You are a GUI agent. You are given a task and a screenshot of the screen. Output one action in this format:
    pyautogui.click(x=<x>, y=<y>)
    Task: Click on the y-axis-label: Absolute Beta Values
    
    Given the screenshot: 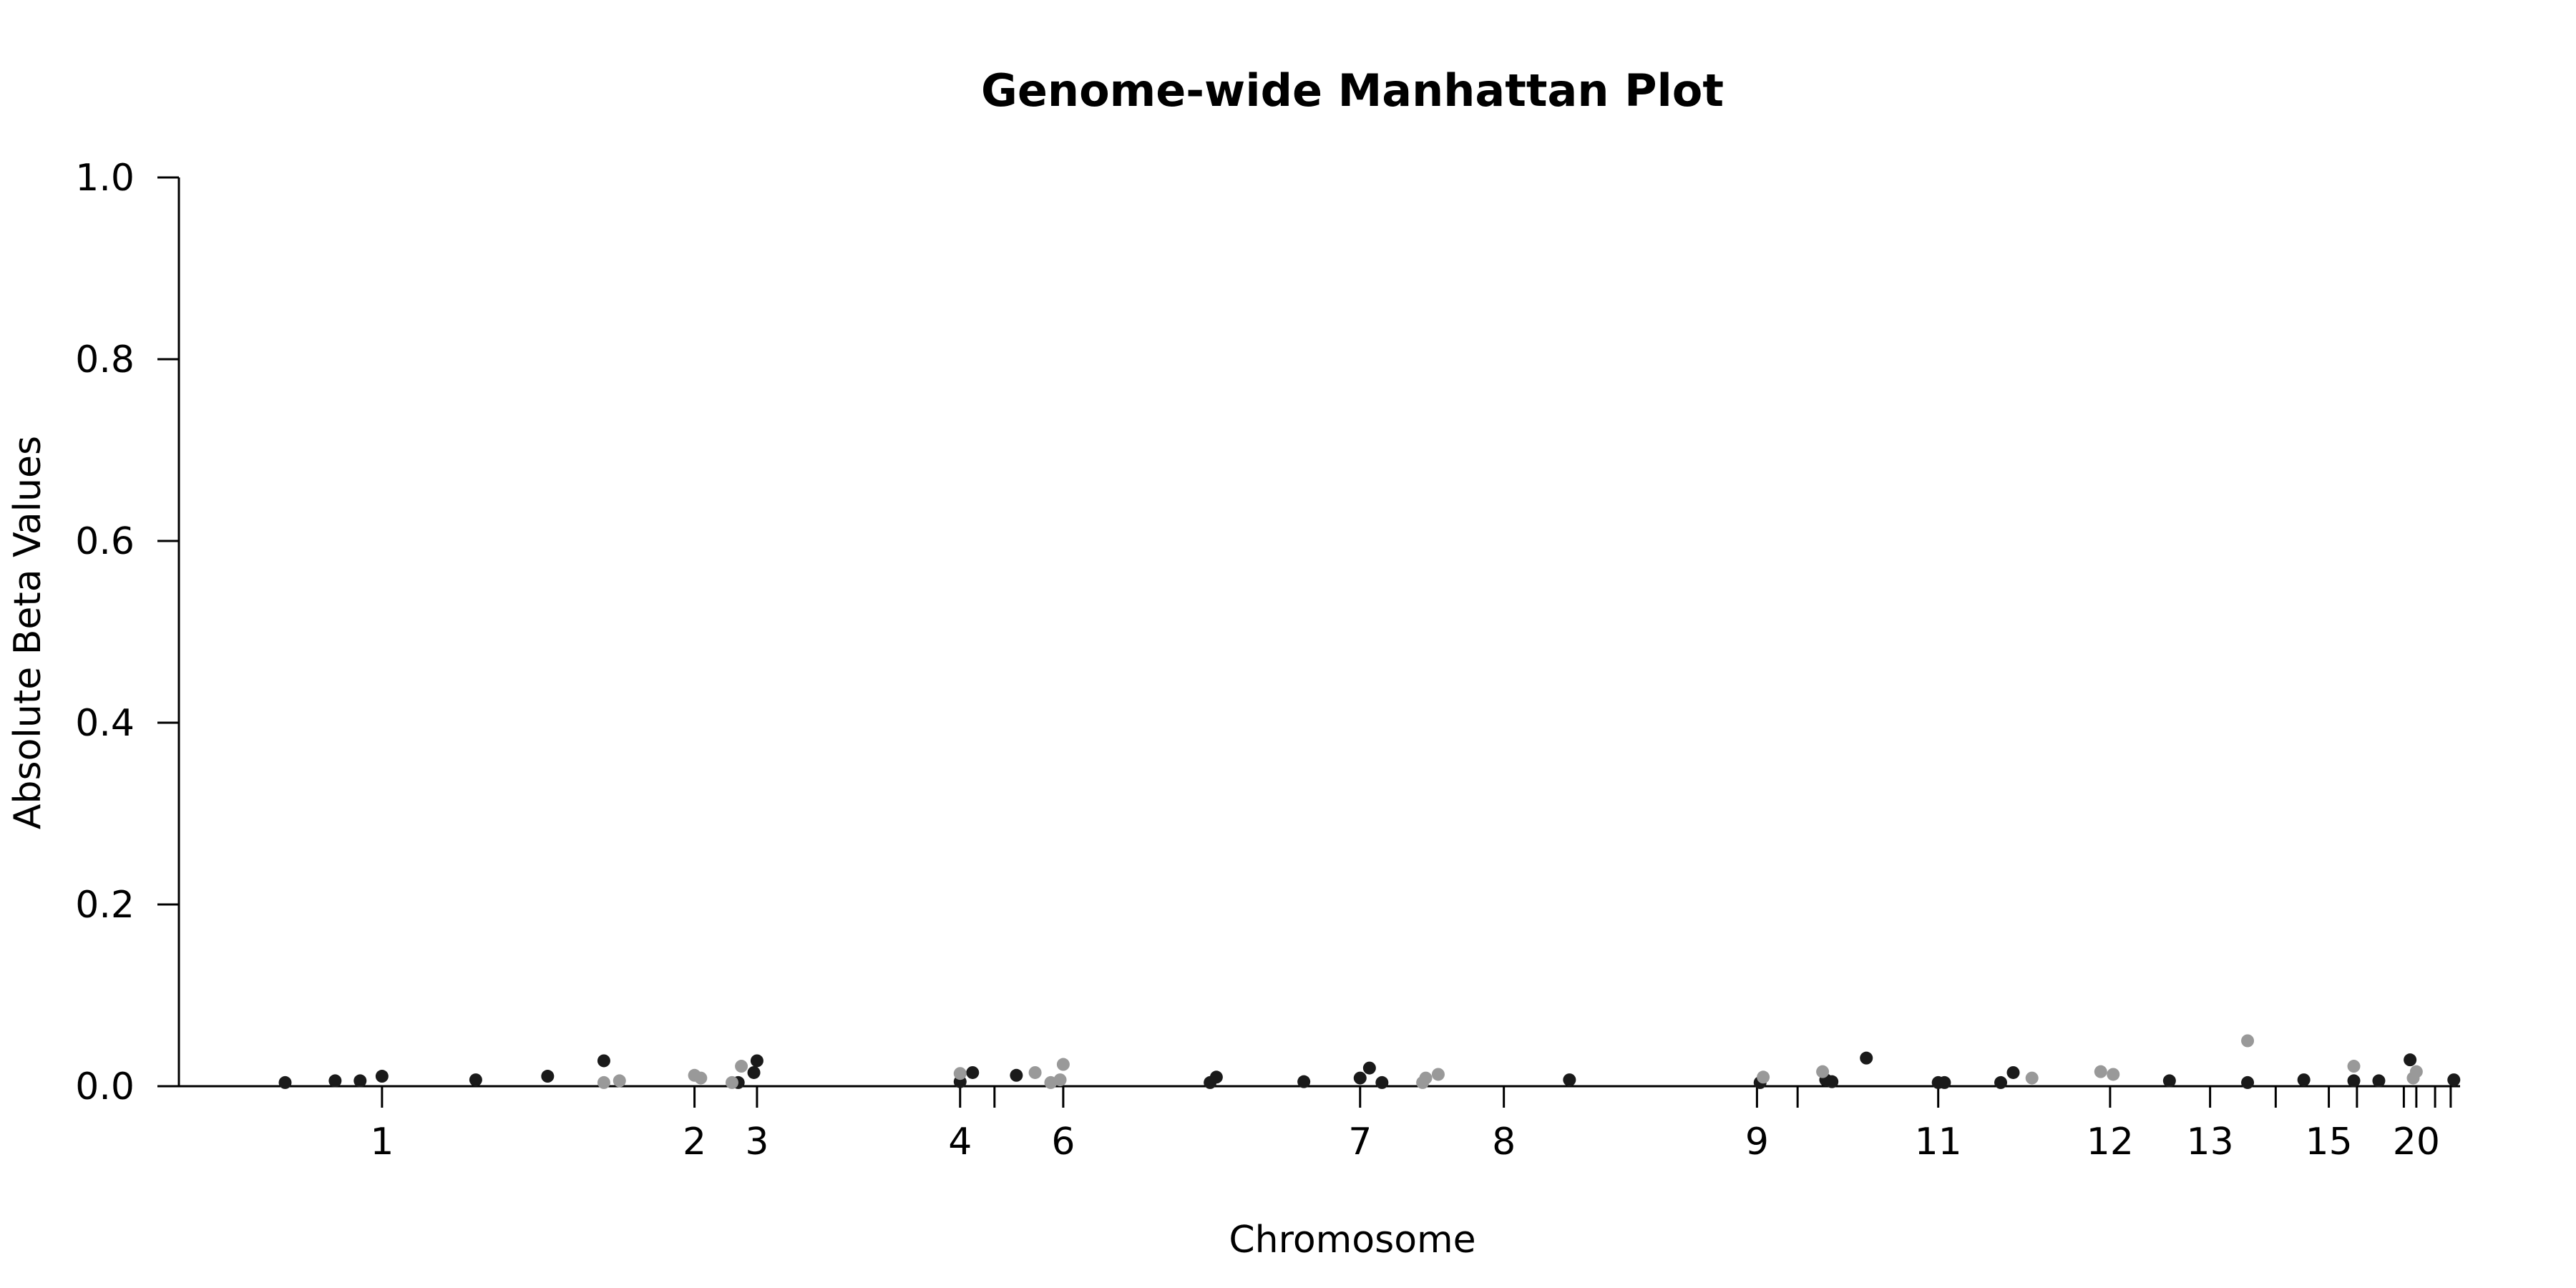 What is the action you would take?
    pyautogui.click(x=27, y=632)
    